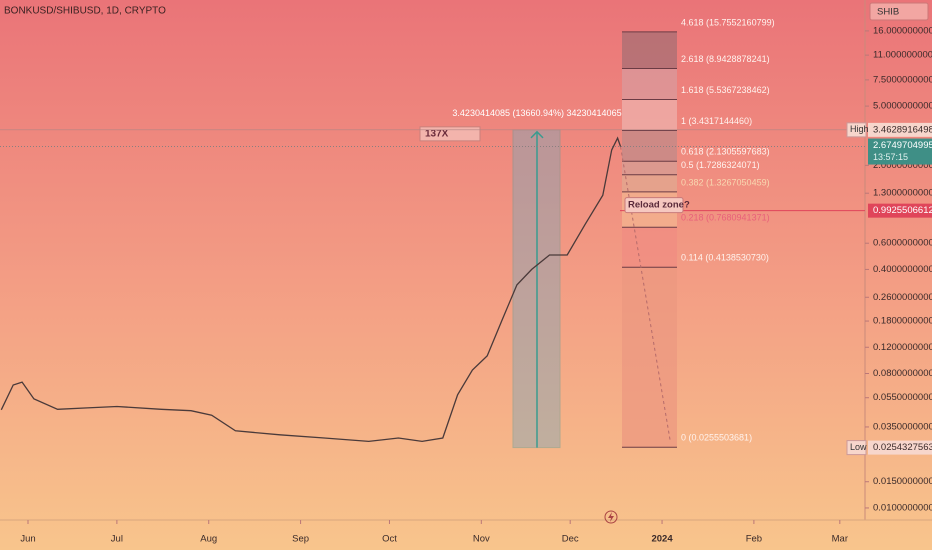  Describe the element at coordinates (725, 90) in the screenshot. I see `fib-label: 1.618 (5.5367238462)` at that location.